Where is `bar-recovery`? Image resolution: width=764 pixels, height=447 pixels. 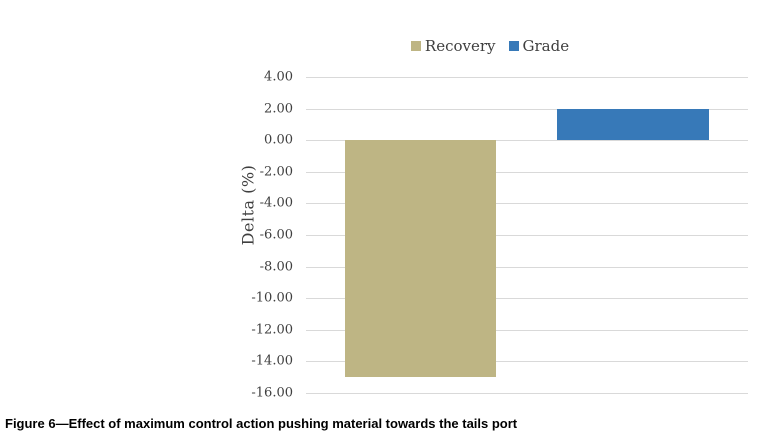 bar-recovery is located at coordinates (421, 259).